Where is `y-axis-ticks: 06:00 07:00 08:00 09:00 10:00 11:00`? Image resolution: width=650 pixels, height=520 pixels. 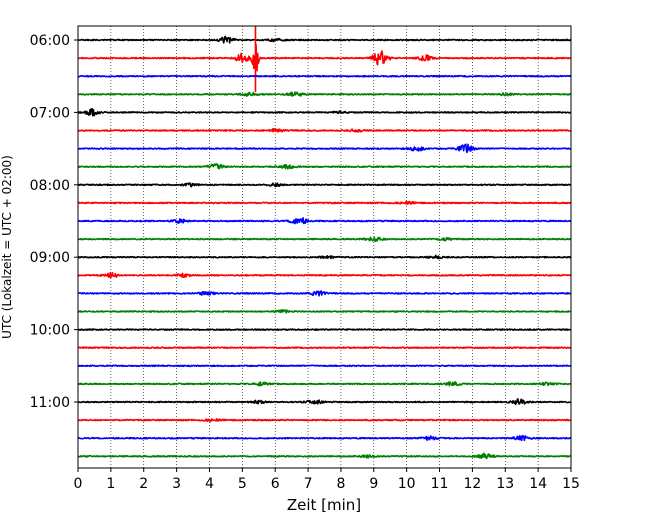 y-axis-ticks: 06:00 07:00 08:00 09:00 10:00 11:00 is located at coordinates (54, 222).